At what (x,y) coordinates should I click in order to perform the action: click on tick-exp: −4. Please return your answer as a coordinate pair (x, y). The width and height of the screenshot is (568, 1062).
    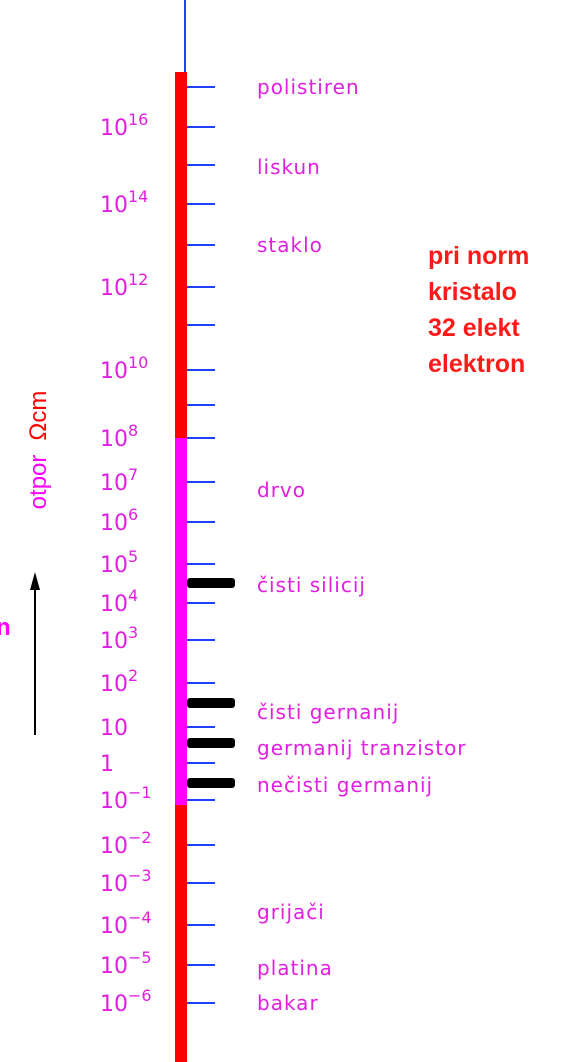
    Looking at the image, I should click on (140, 917).